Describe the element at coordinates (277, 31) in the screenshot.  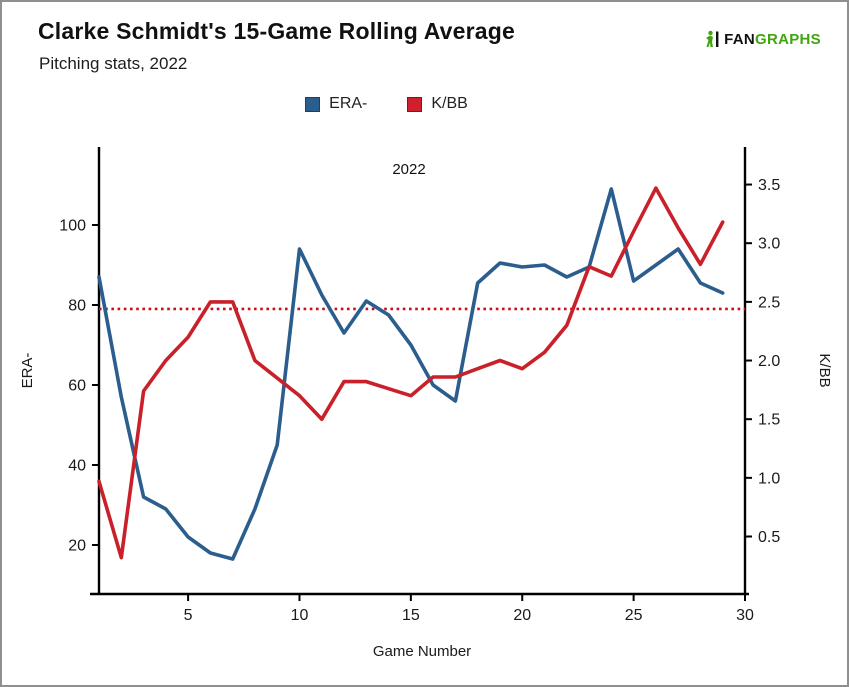
I see `chart-title: Clarke Schmidt's 15-Game Rolling Average` at that location.